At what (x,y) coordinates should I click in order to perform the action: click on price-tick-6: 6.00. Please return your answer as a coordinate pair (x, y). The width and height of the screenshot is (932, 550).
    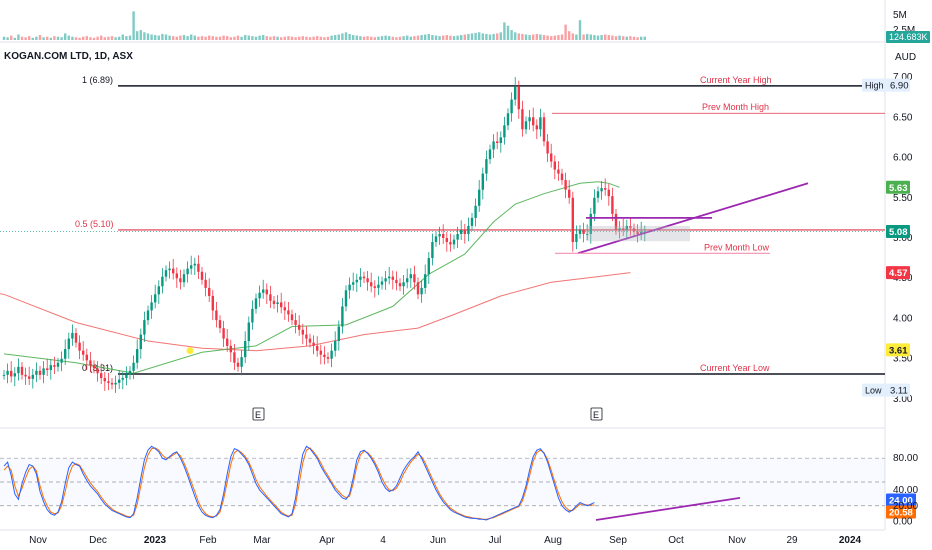
    Looking at the image, I should click on (903, 158).